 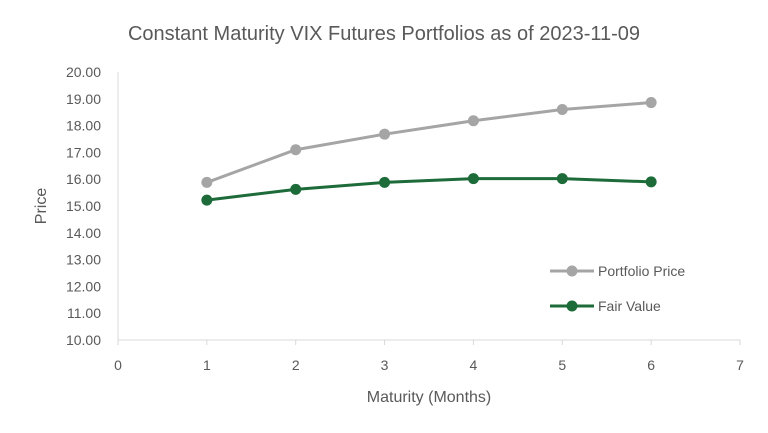 I want to click on y-tick-label: 11.00, so click(x=84, y=313).